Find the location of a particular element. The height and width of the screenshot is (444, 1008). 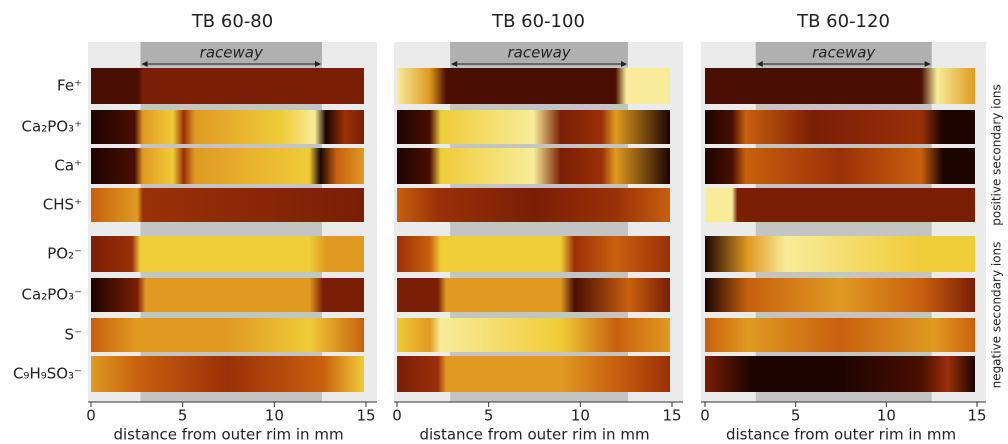

row-label: Ca₂PO₃⁺ is located at coordinates (52, 127).